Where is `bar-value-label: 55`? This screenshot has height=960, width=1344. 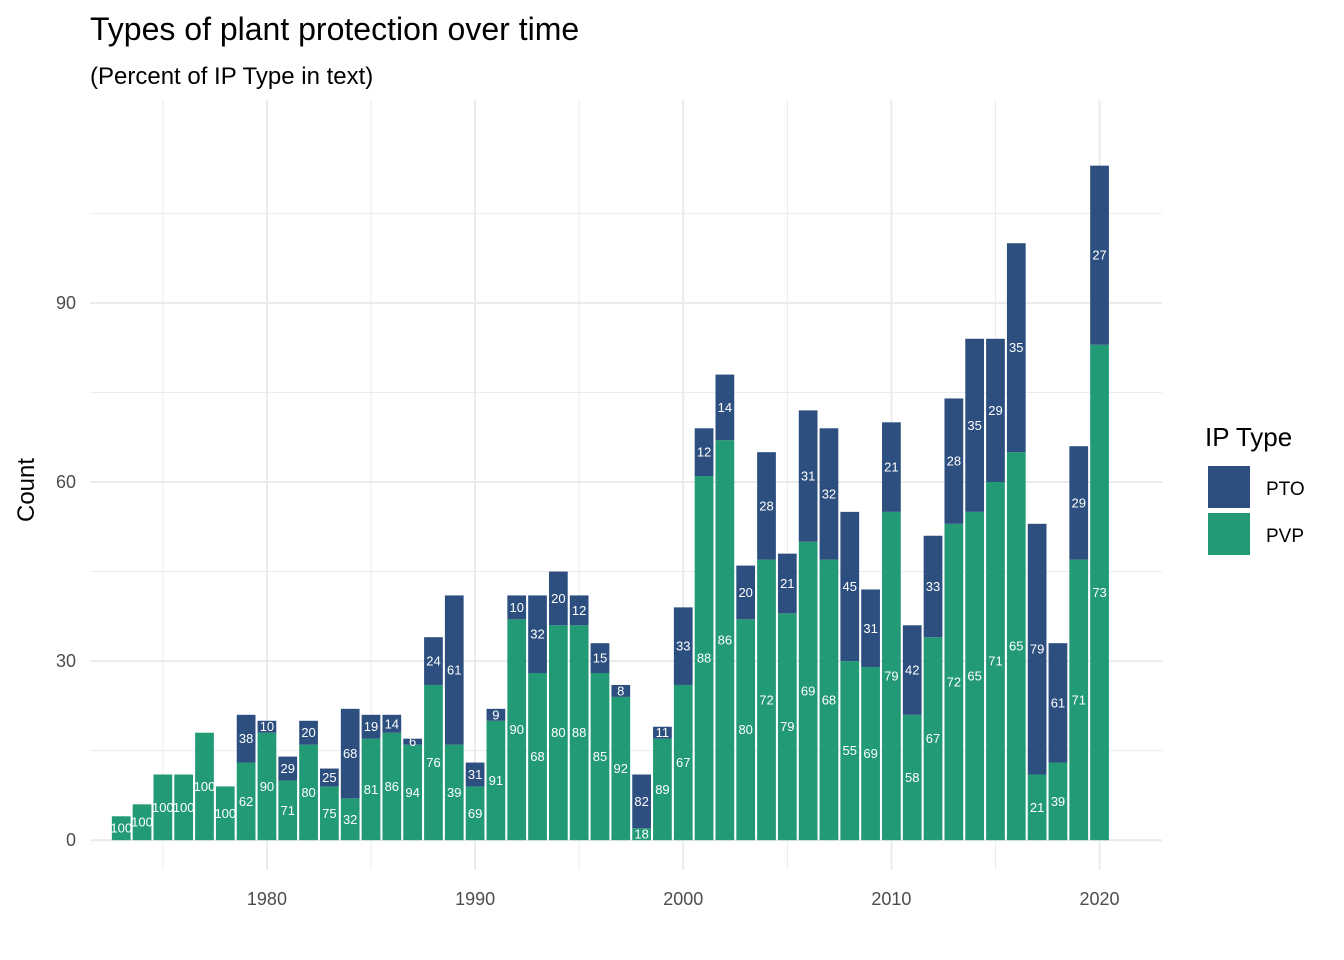 bar-value-label: 55 is located at coordinates (850, 750).